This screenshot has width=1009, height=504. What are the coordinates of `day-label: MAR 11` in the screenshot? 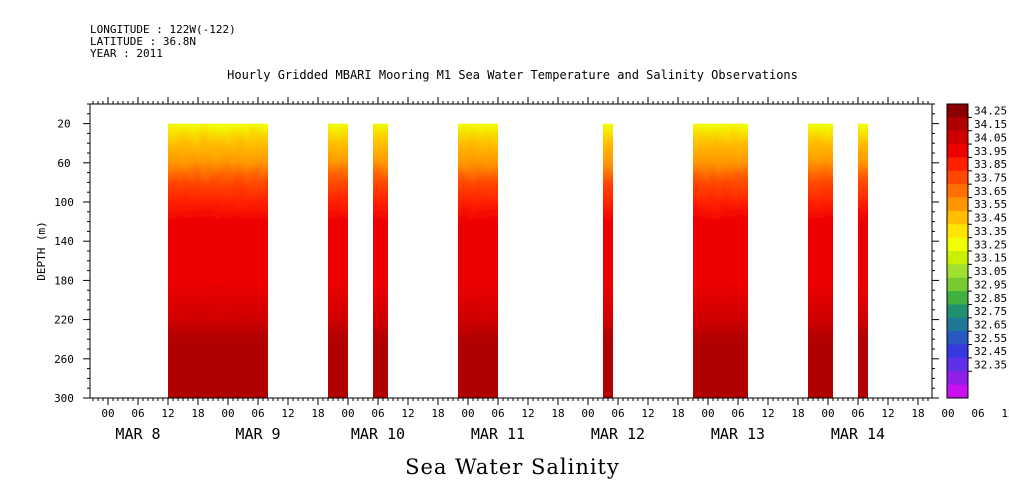 It's located at (498, 434).